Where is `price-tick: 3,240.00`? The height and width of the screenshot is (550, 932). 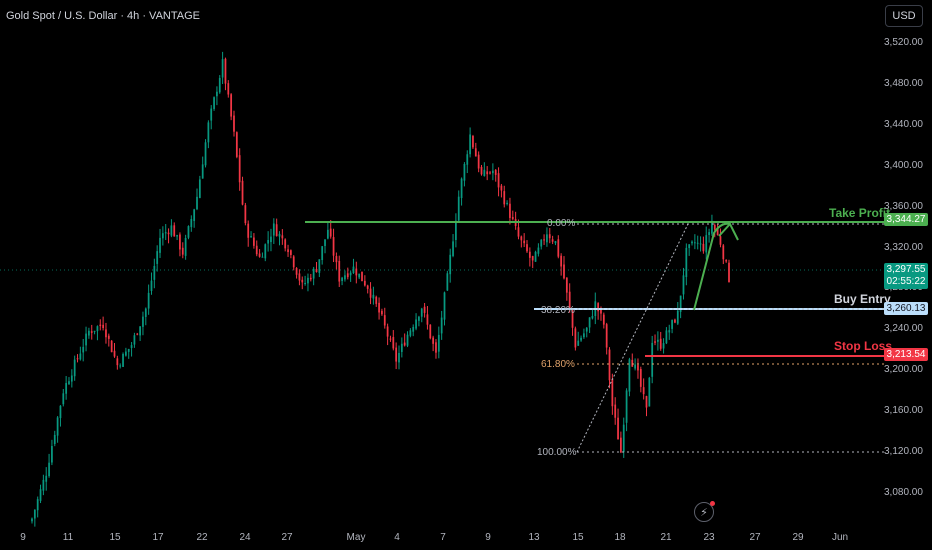
price-tick: 3,240.00 is located at coordinates (903, 329).